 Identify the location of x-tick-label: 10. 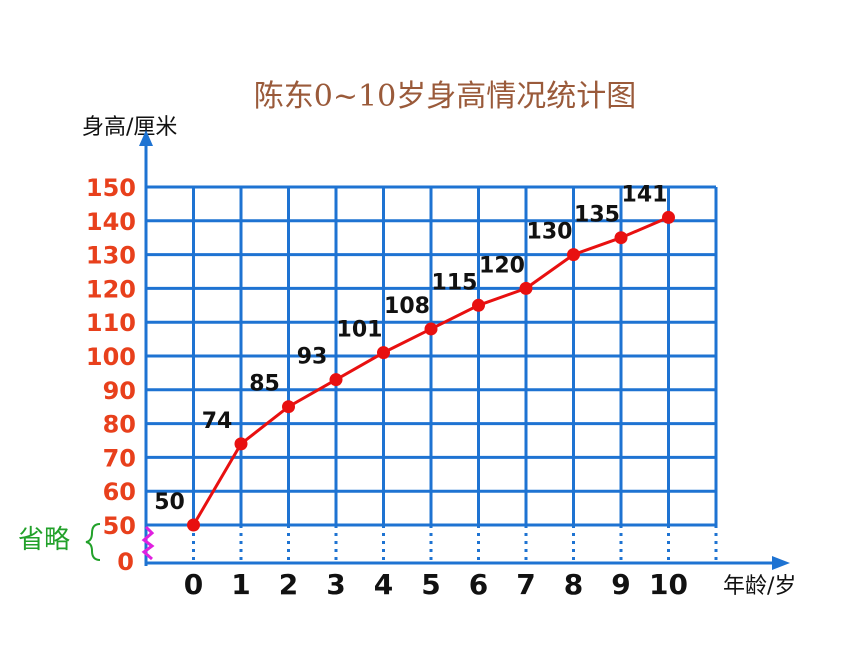
(668, 584).